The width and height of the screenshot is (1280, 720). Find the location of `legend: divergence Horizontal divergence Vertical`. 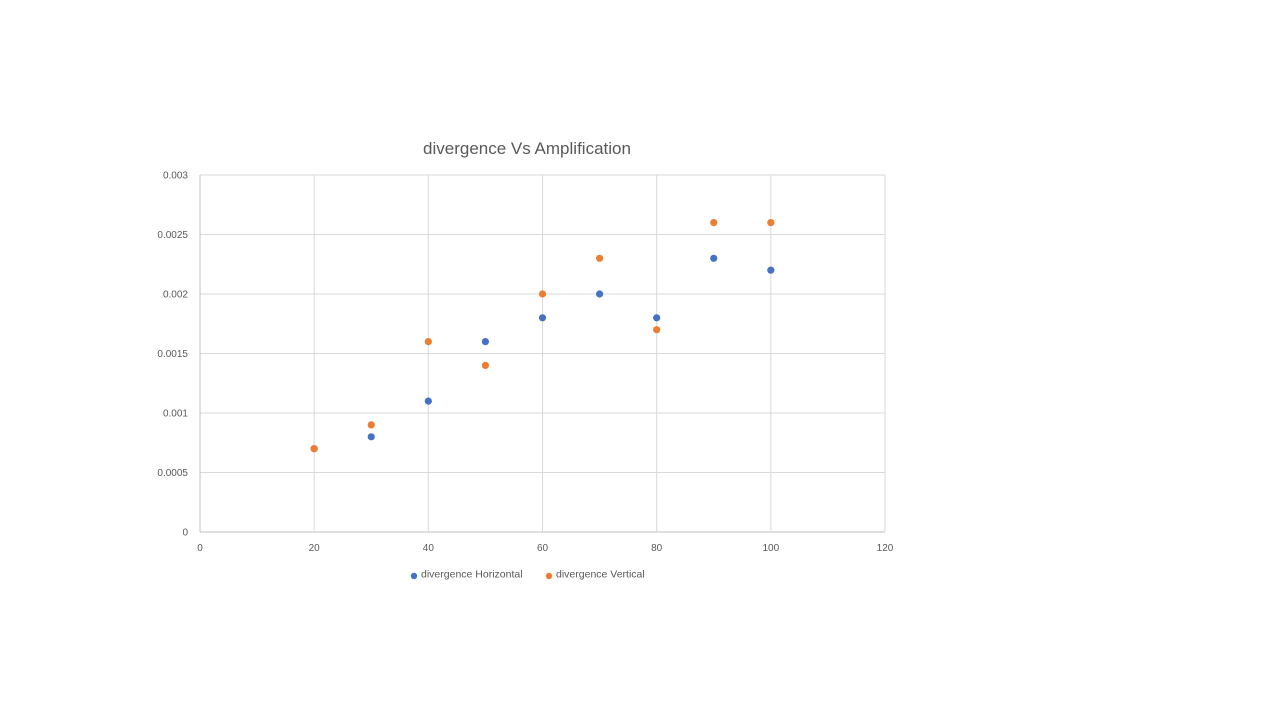

legend: divergence Horizontal divergence Vertical is located at coordinates (527, 575).